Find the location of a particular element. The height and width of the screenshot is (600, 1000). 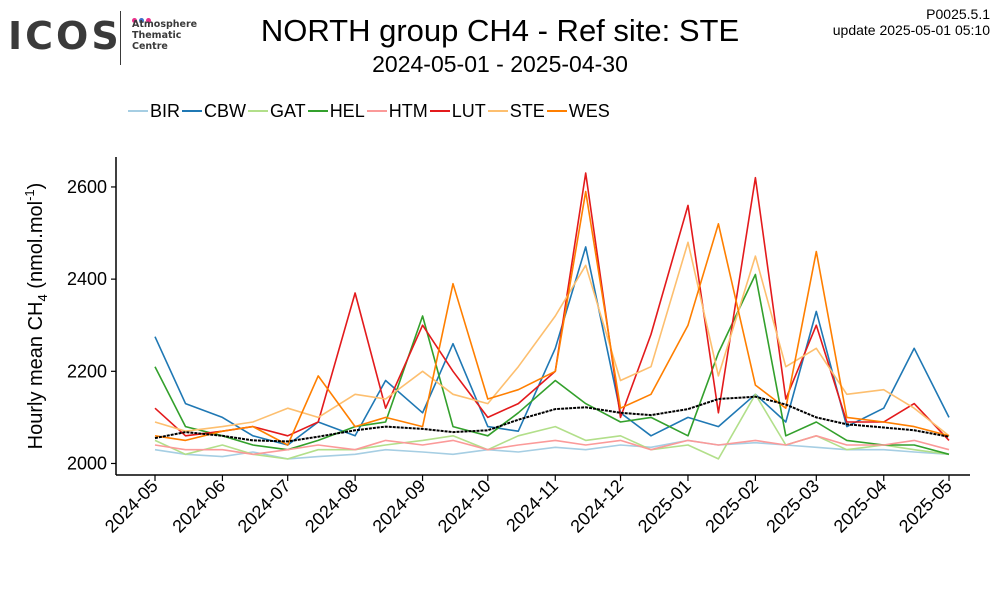

x-tick-label: 2024-06 is located at coordinates (198, 506).